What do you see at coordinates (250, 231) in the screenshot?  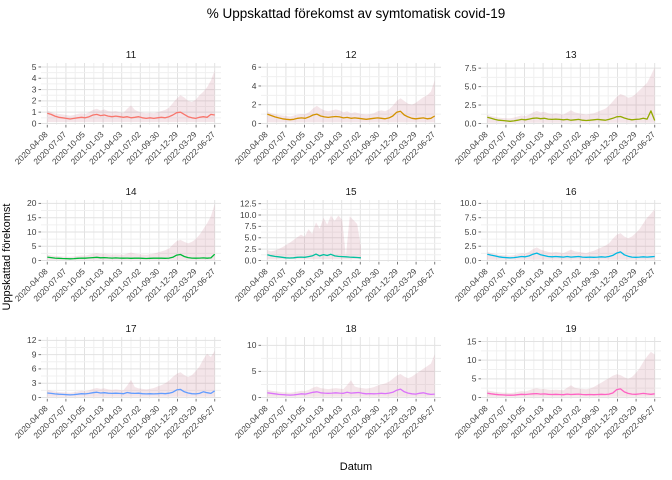 I see `y-axis-ticks: 0.02.55.0 7.510.0 12.5` at bounding box center [250, 231].